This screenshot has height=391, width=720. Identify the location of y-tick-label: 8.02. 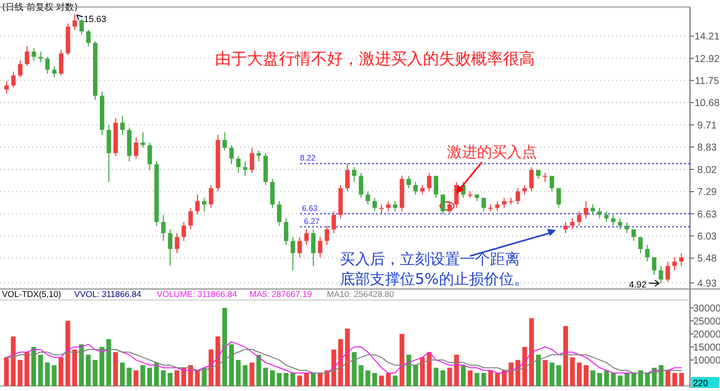
(707, 170).